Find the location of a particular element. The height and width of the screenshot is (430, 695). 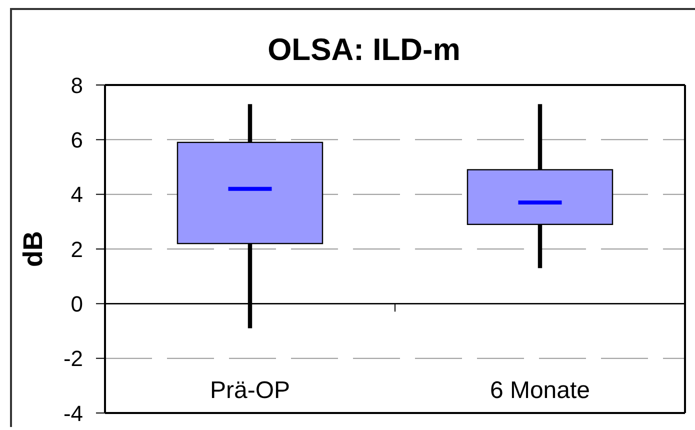

y-tick-label: 2 is located at coordinates (76, 249).